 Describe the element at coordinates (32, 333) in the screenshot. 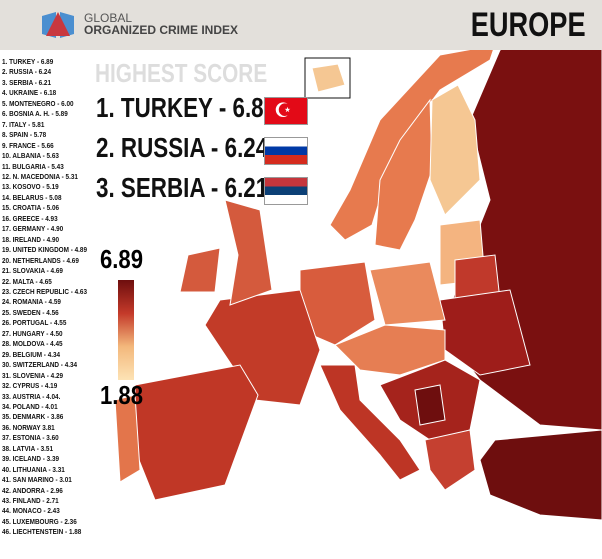

I see `ranking-item: 27. HUNGARY - 4.50` at that location.